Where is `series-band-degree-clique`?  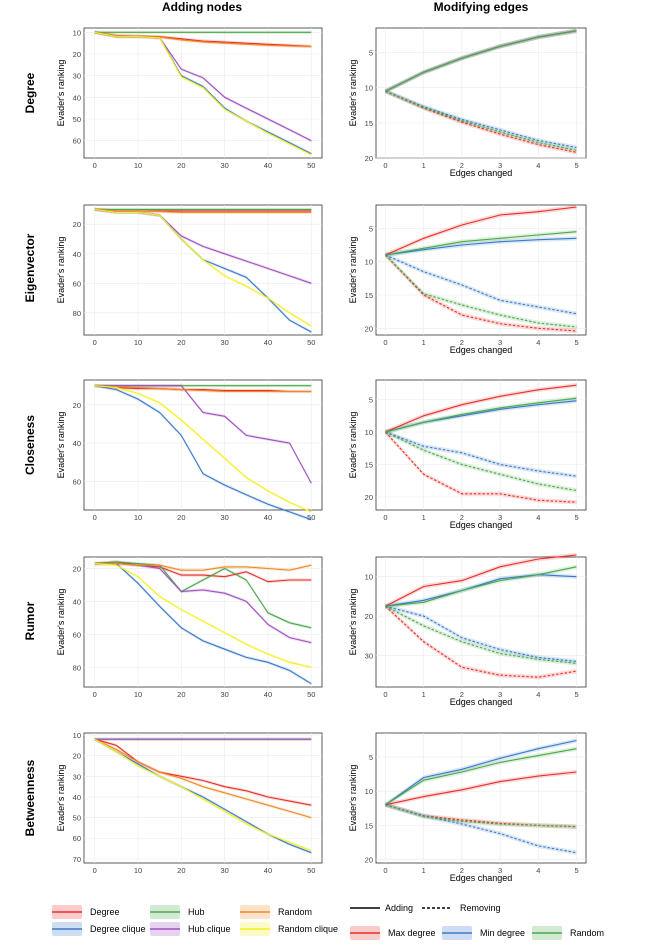
series-band-degree-clique is located at coordinates (203, 796).